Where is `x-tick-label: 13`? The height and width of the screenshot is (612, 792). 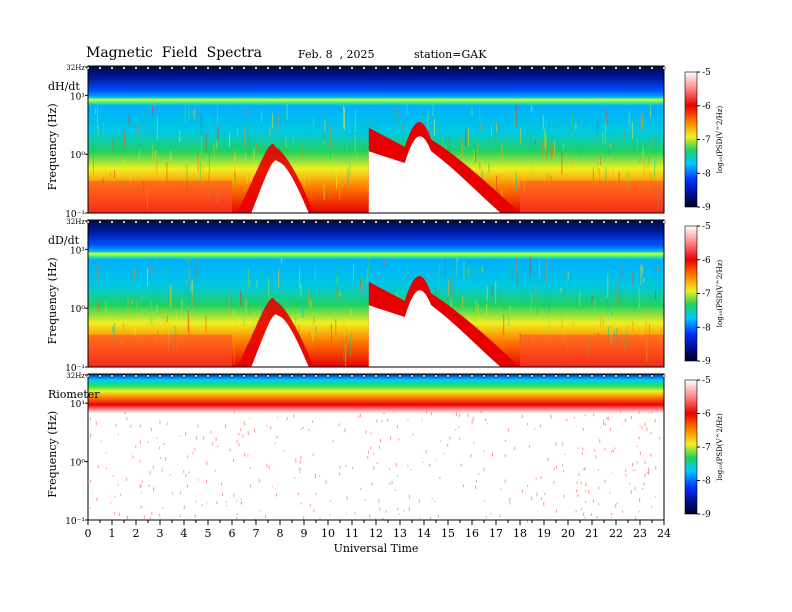
x-tick-label: 13 is located at coordinates (400, 533).